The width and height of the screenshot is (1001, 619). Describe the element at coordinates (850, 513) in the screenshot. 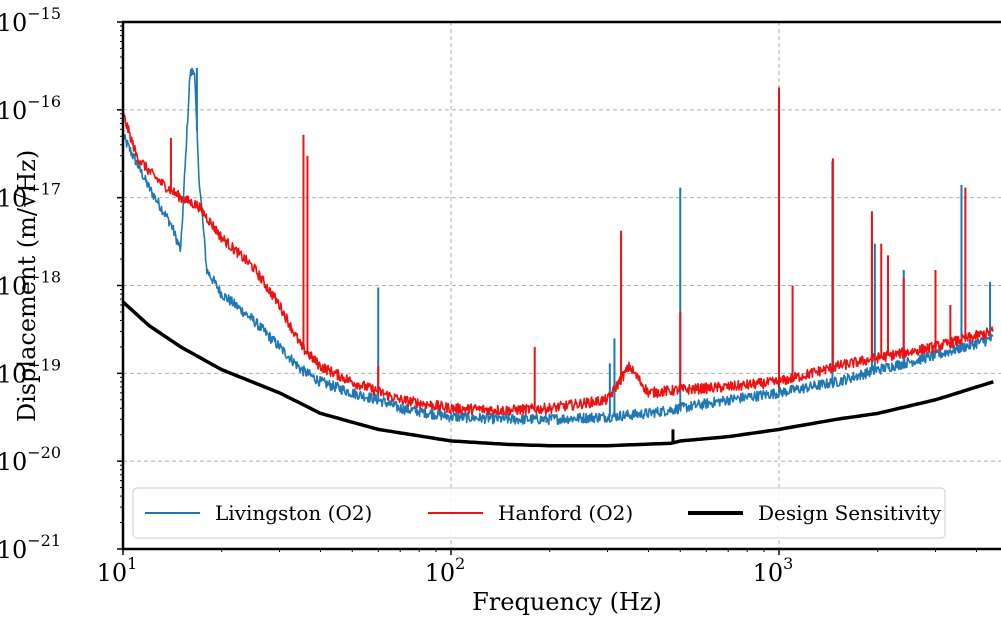

I see `legend-label: Design Sensitivity` at that location.